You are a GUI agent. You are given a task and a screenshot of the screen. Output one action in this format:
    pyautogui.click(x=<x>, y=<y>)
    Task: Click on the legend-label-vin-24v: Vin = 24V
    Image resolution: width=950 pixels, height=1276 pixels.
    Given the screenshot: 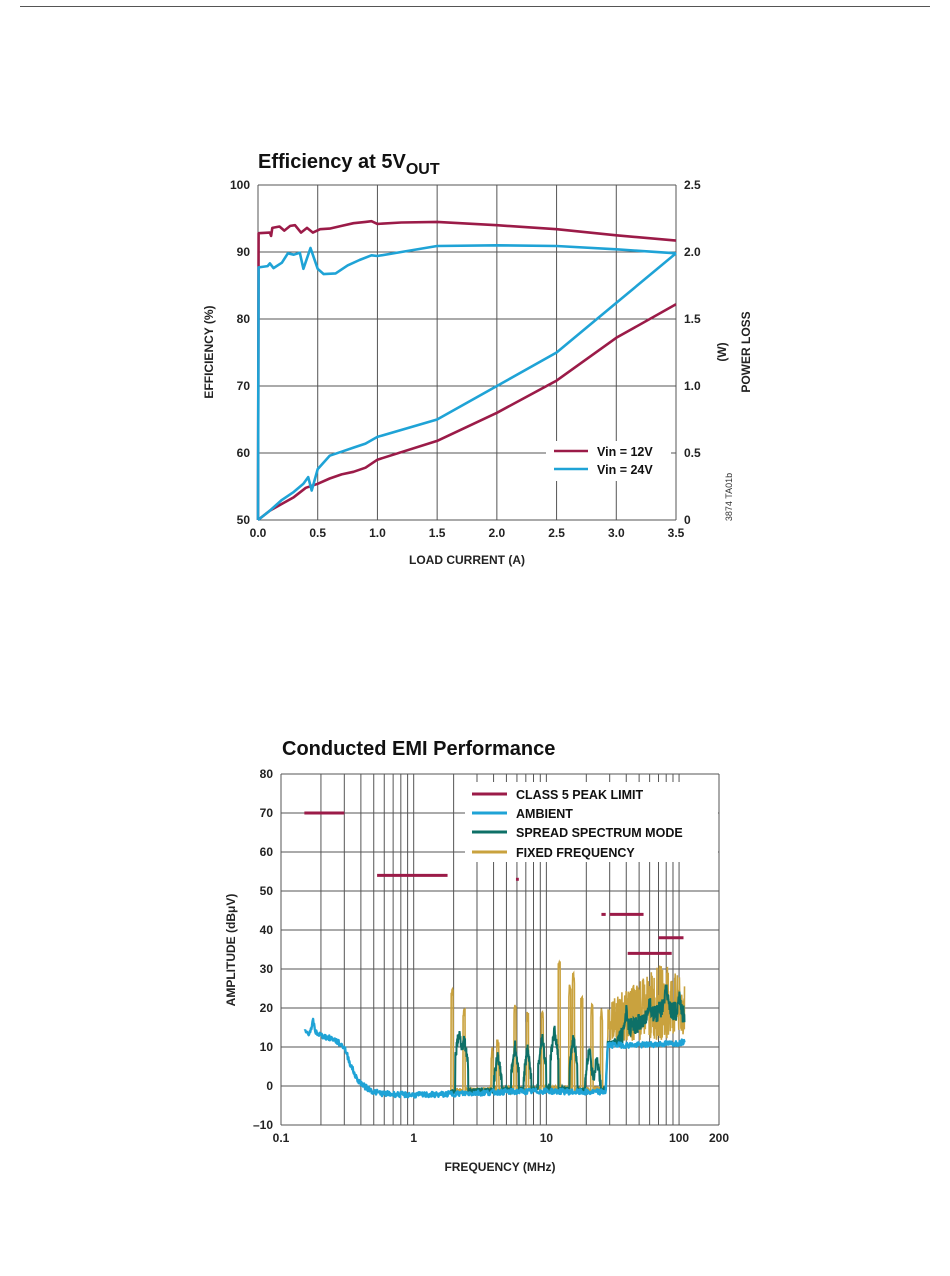 What is the action you would take?
    pyautogui.click(x=625, y=470)
    